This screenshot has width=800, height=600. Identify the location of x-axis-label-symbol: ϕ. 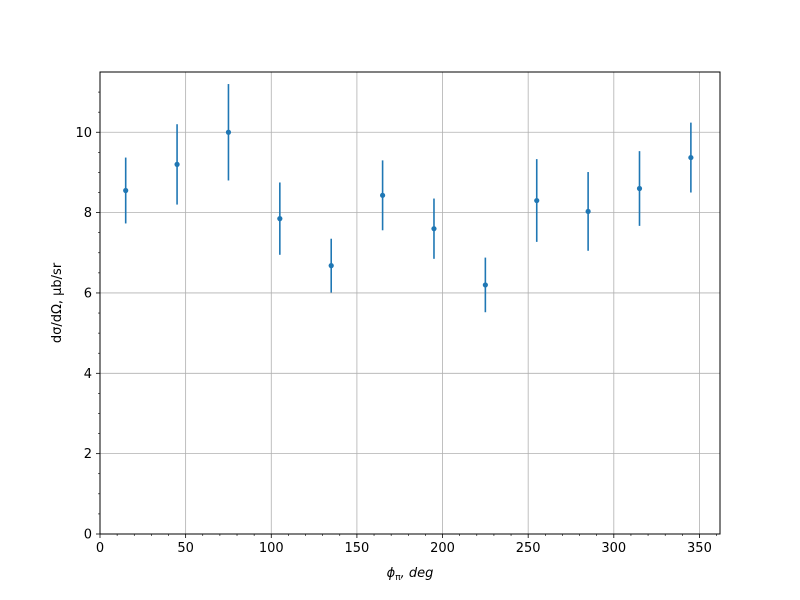
(391, 573).